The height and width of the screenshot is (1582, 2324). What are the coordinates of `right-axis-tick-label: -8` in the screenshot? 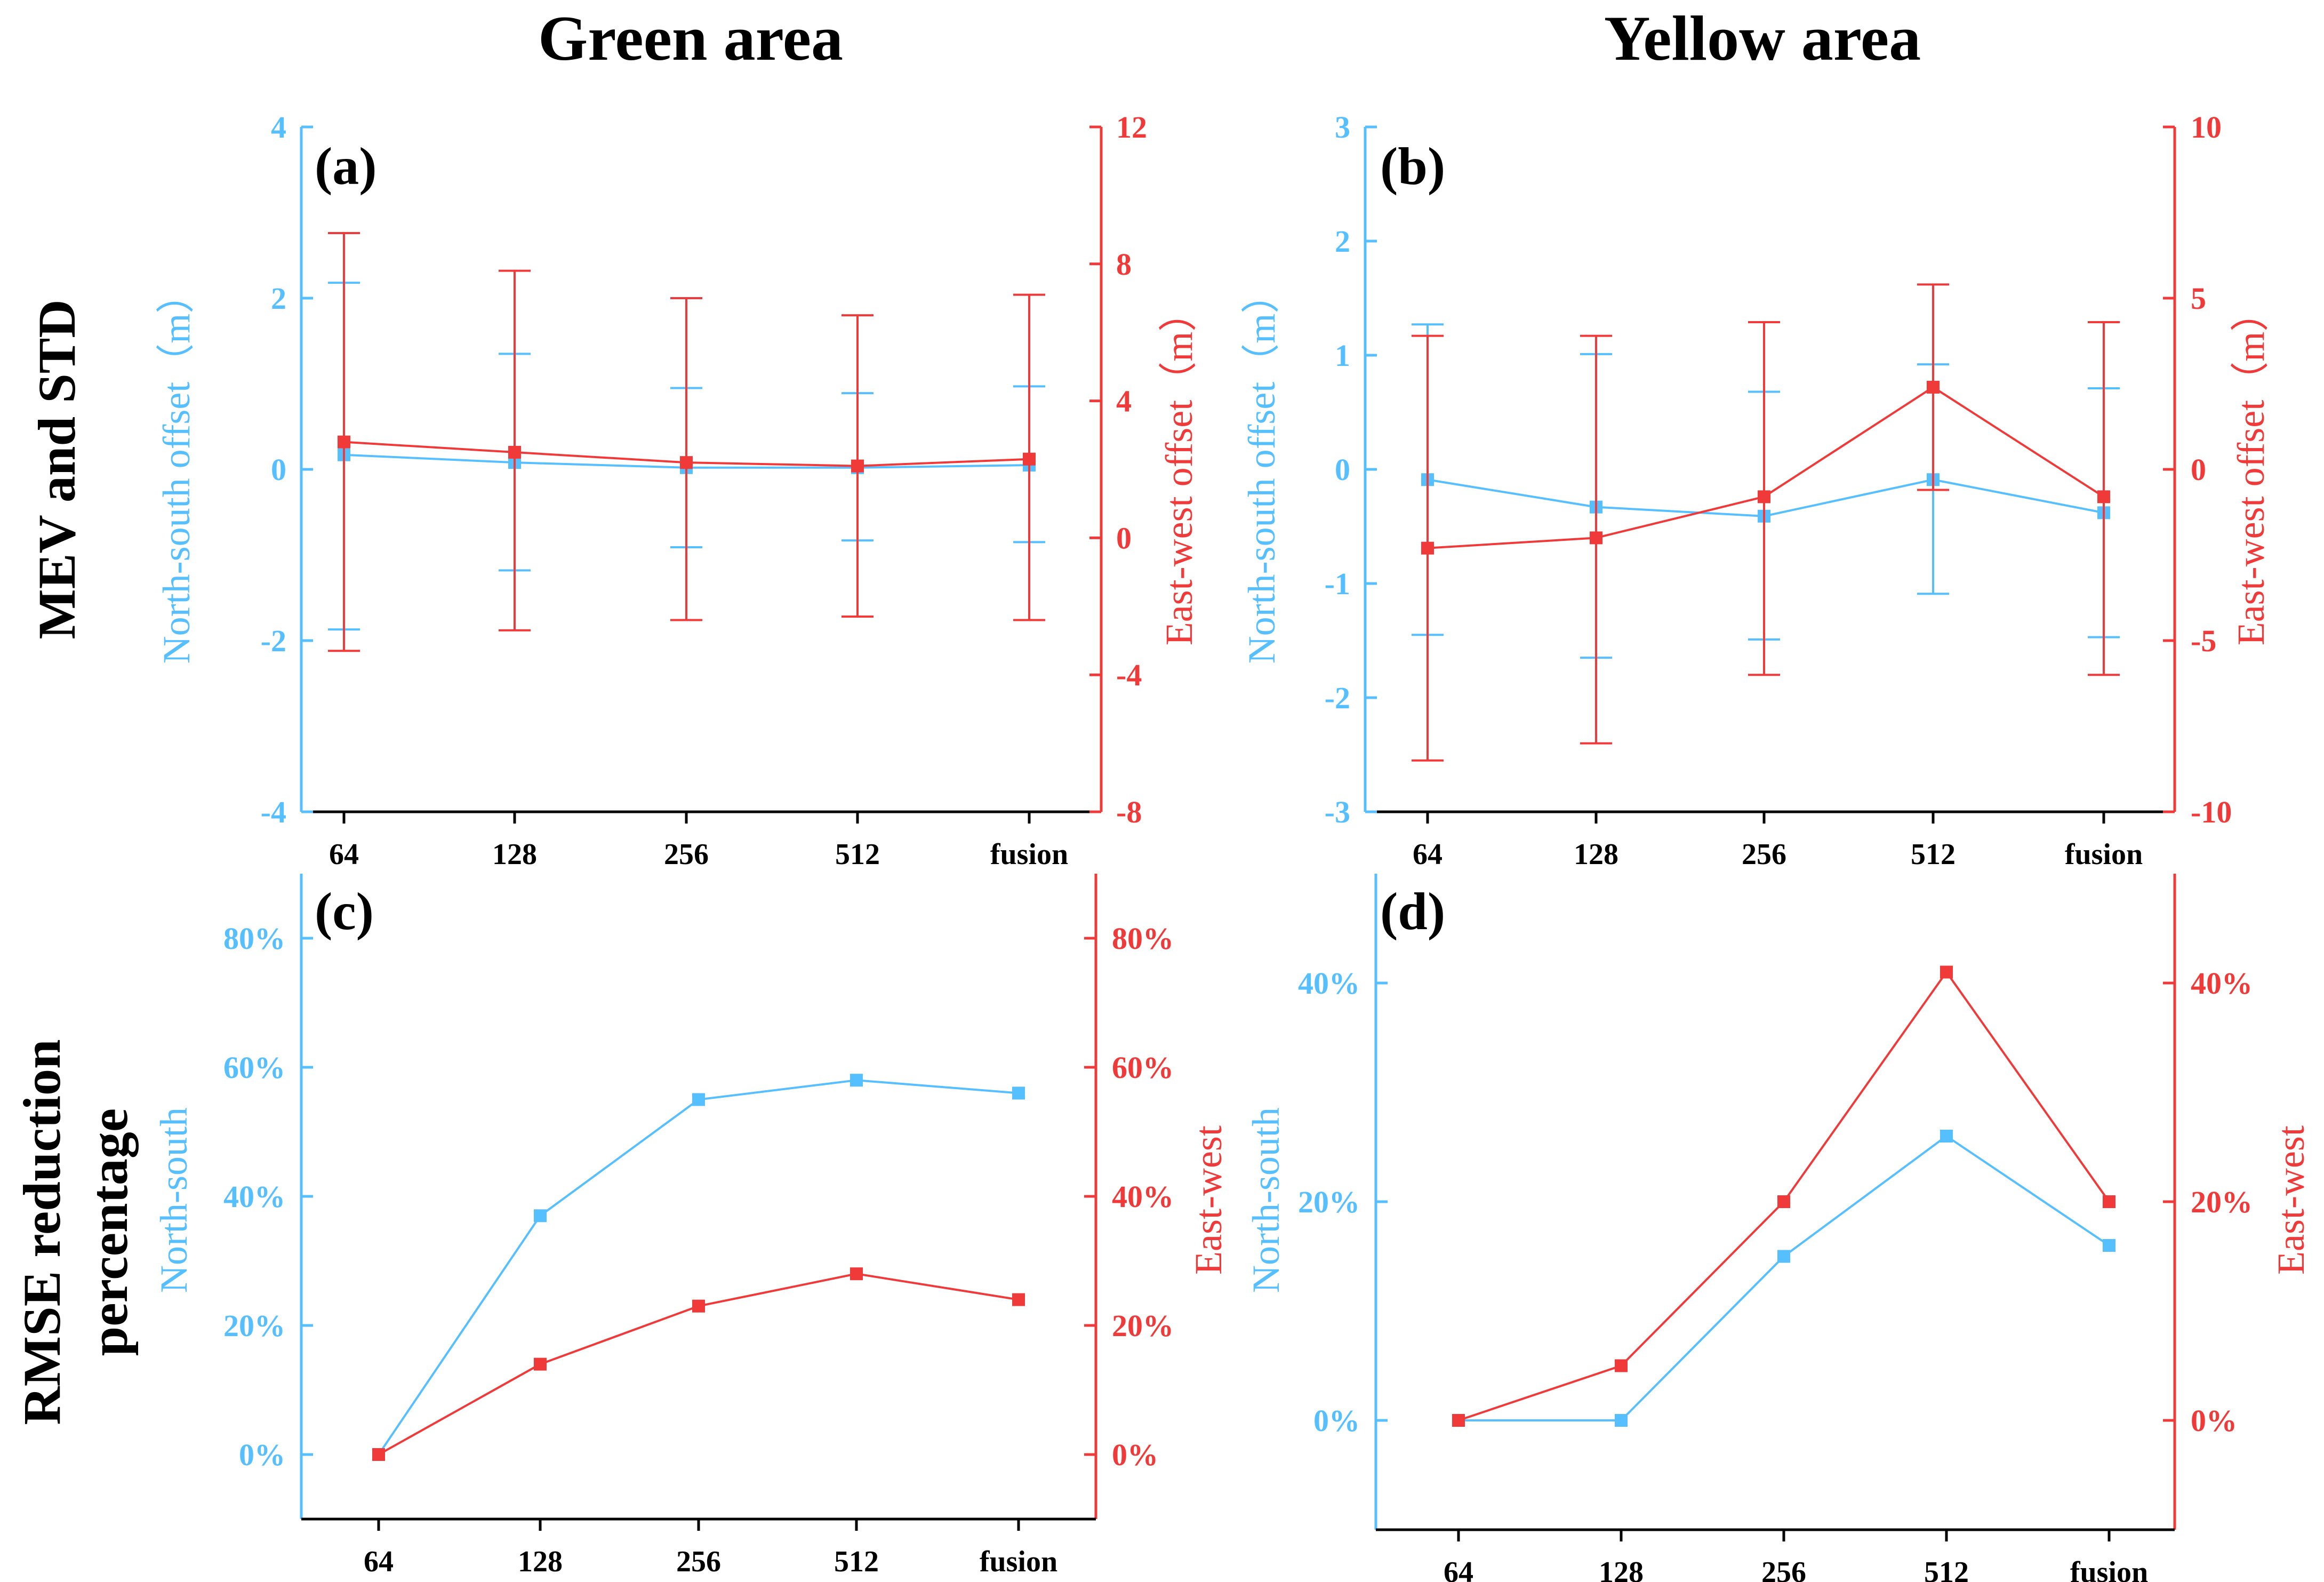 It's located at (1129, 812).